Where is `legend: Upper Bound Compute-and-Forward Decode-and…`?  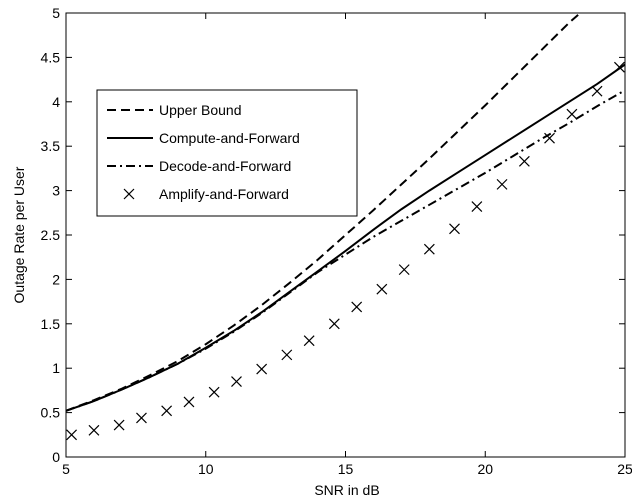 legend: Upper Bound Compute-and-Forward Decode-and… is located at coordinates (227, 153).